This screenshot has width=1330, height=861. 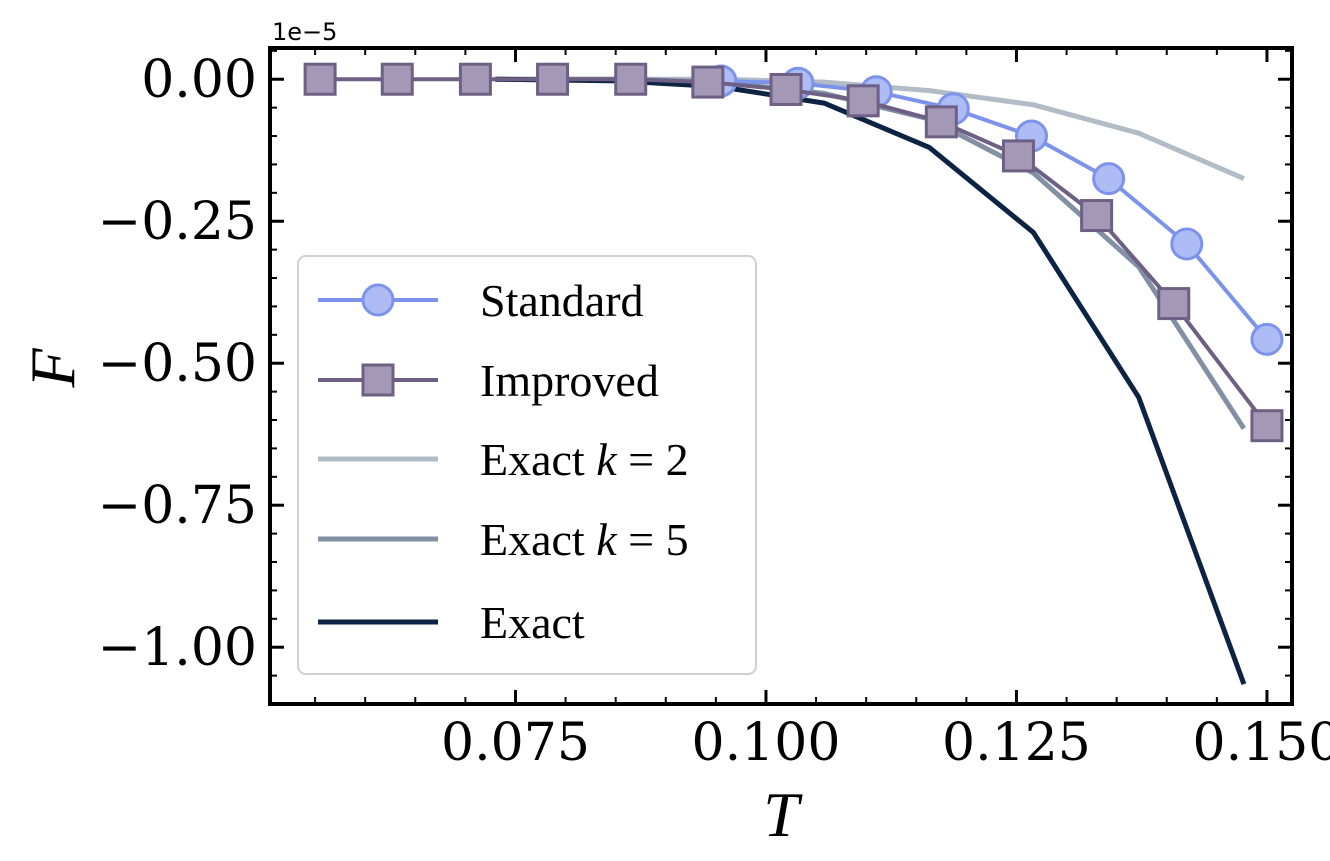 I want to click on y-tick-label: −0.50, so click(x=177, y=364).